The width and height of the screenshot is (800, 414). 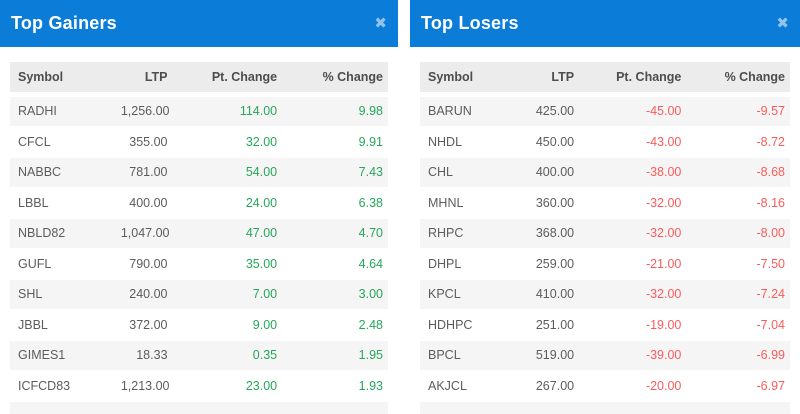 I want to click on panel-header: Top Gainers ✖, so click(x=199, y=23).